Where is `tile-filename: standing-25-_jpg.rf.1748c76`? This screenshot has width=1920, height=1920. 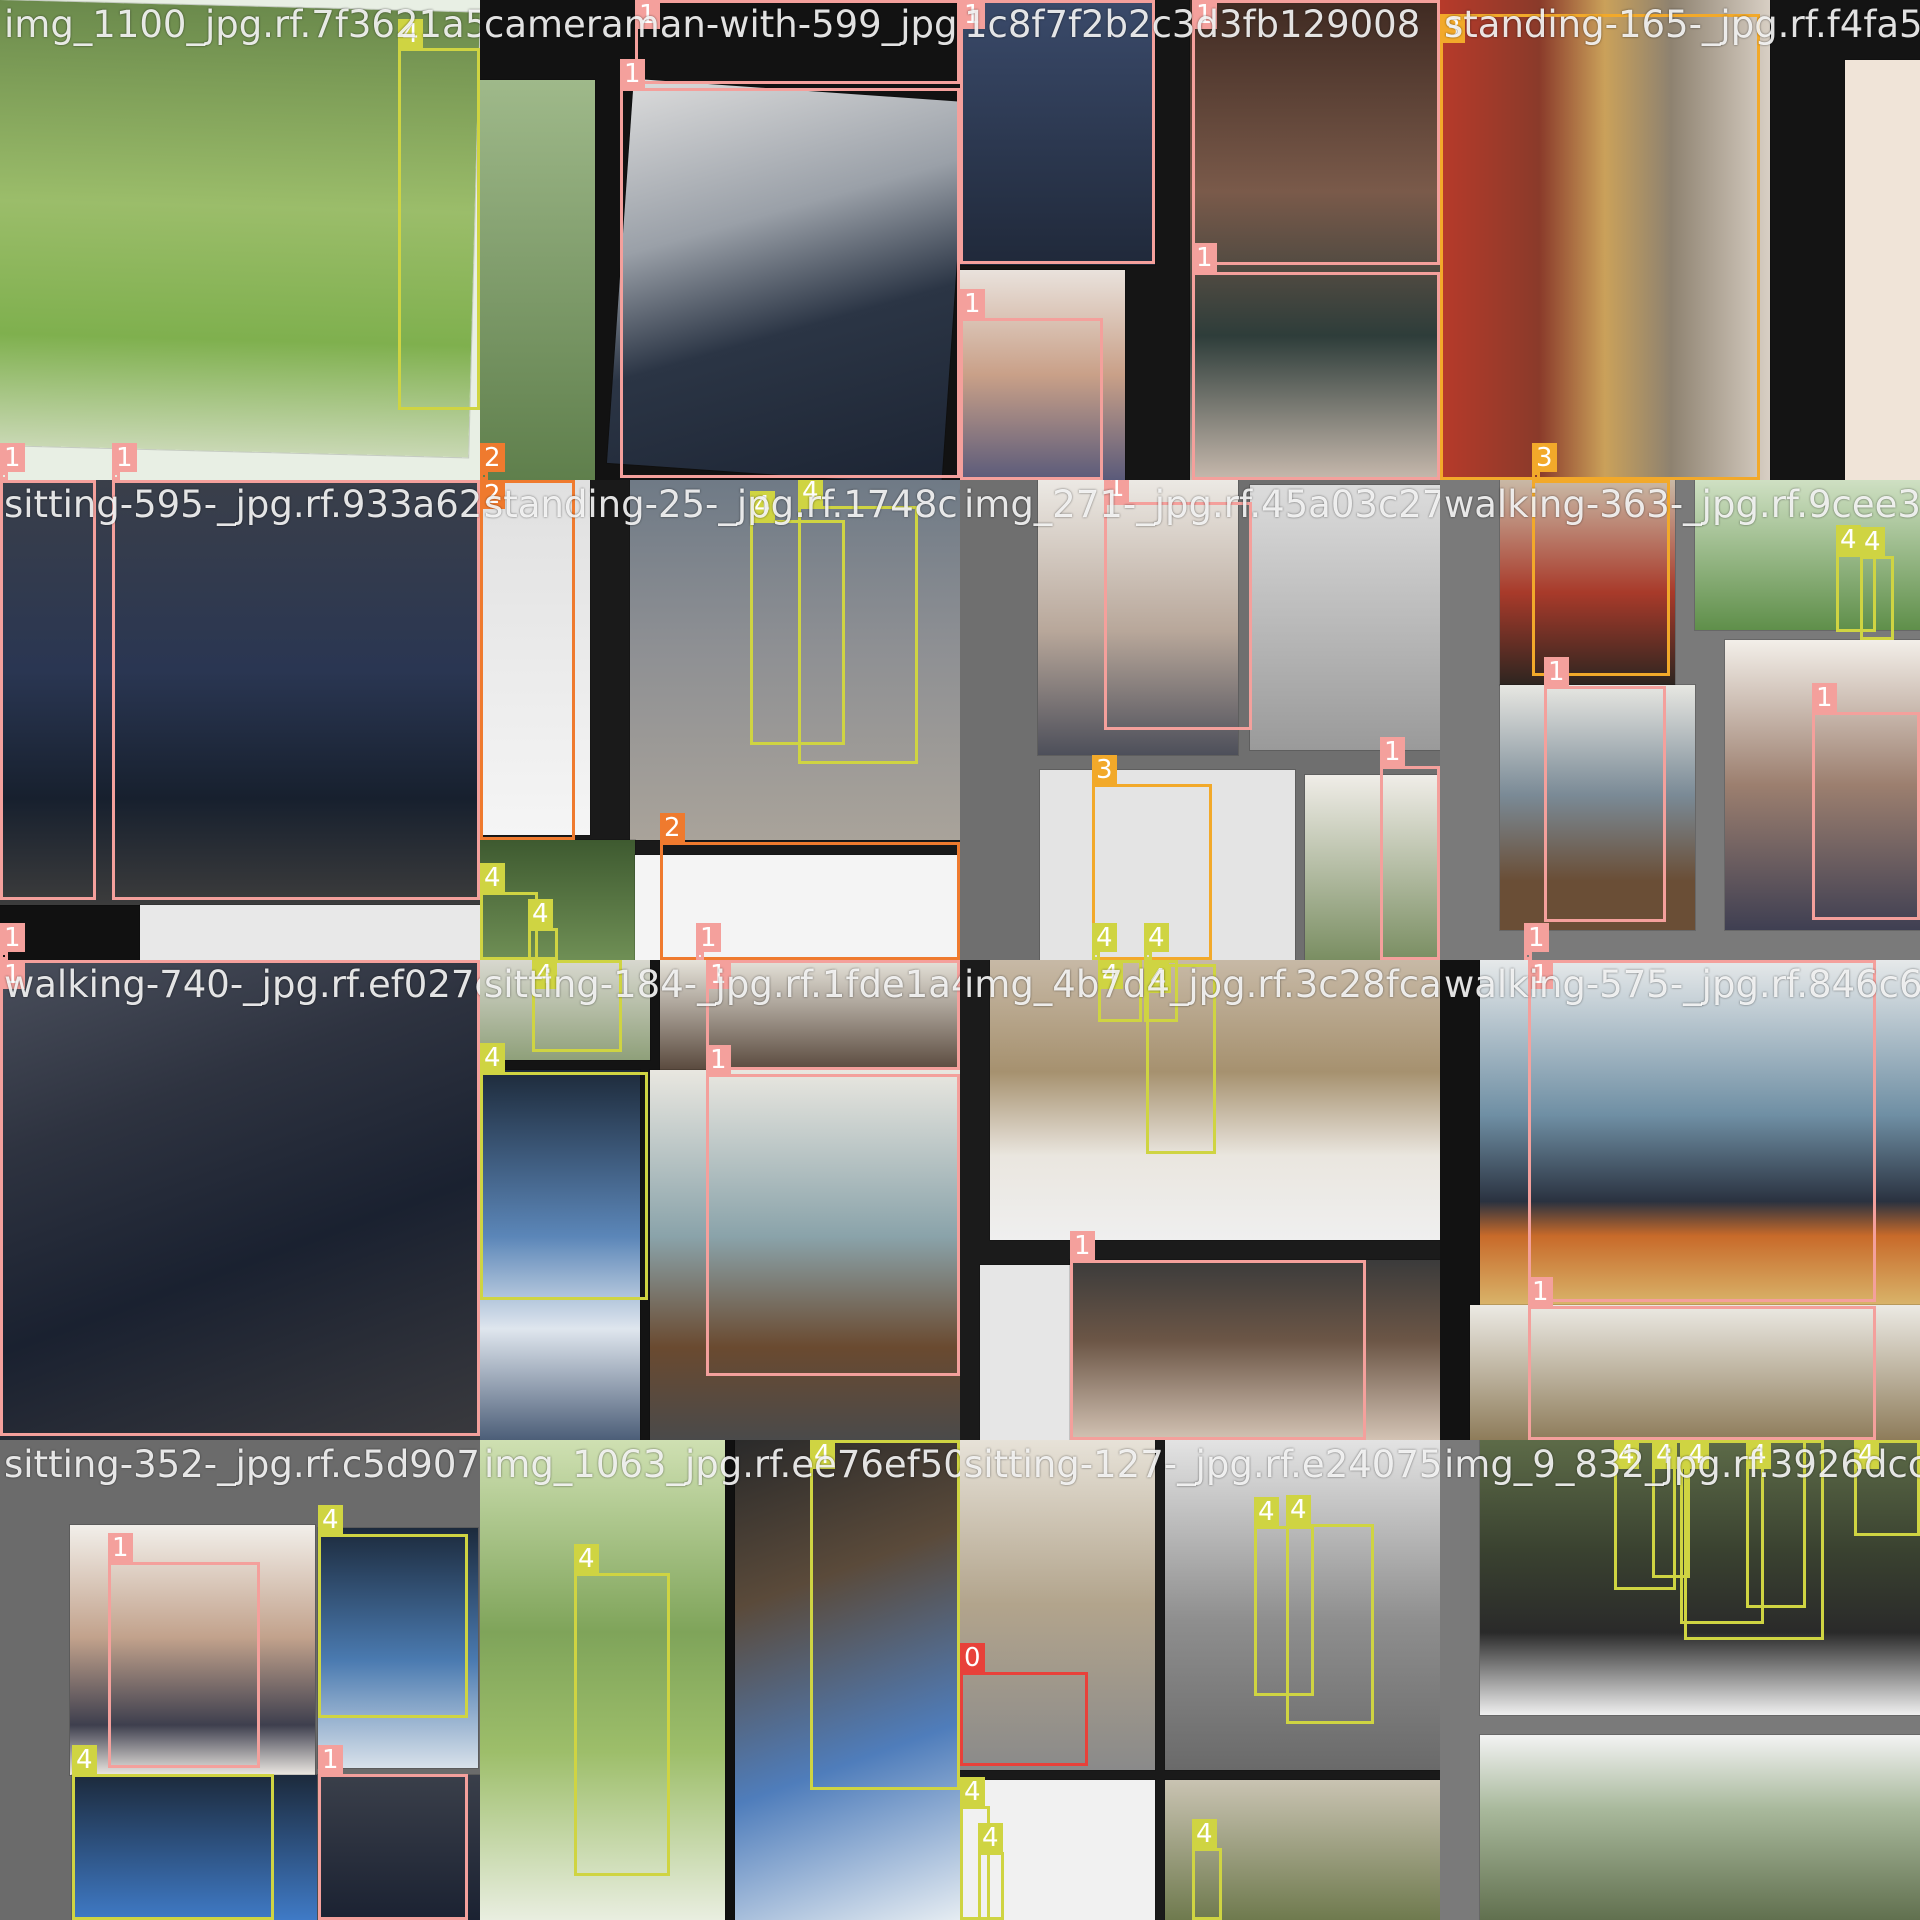 tile-filename: standing-25-_jpg.rf.1748c76 is located at coordinates (722, 504).